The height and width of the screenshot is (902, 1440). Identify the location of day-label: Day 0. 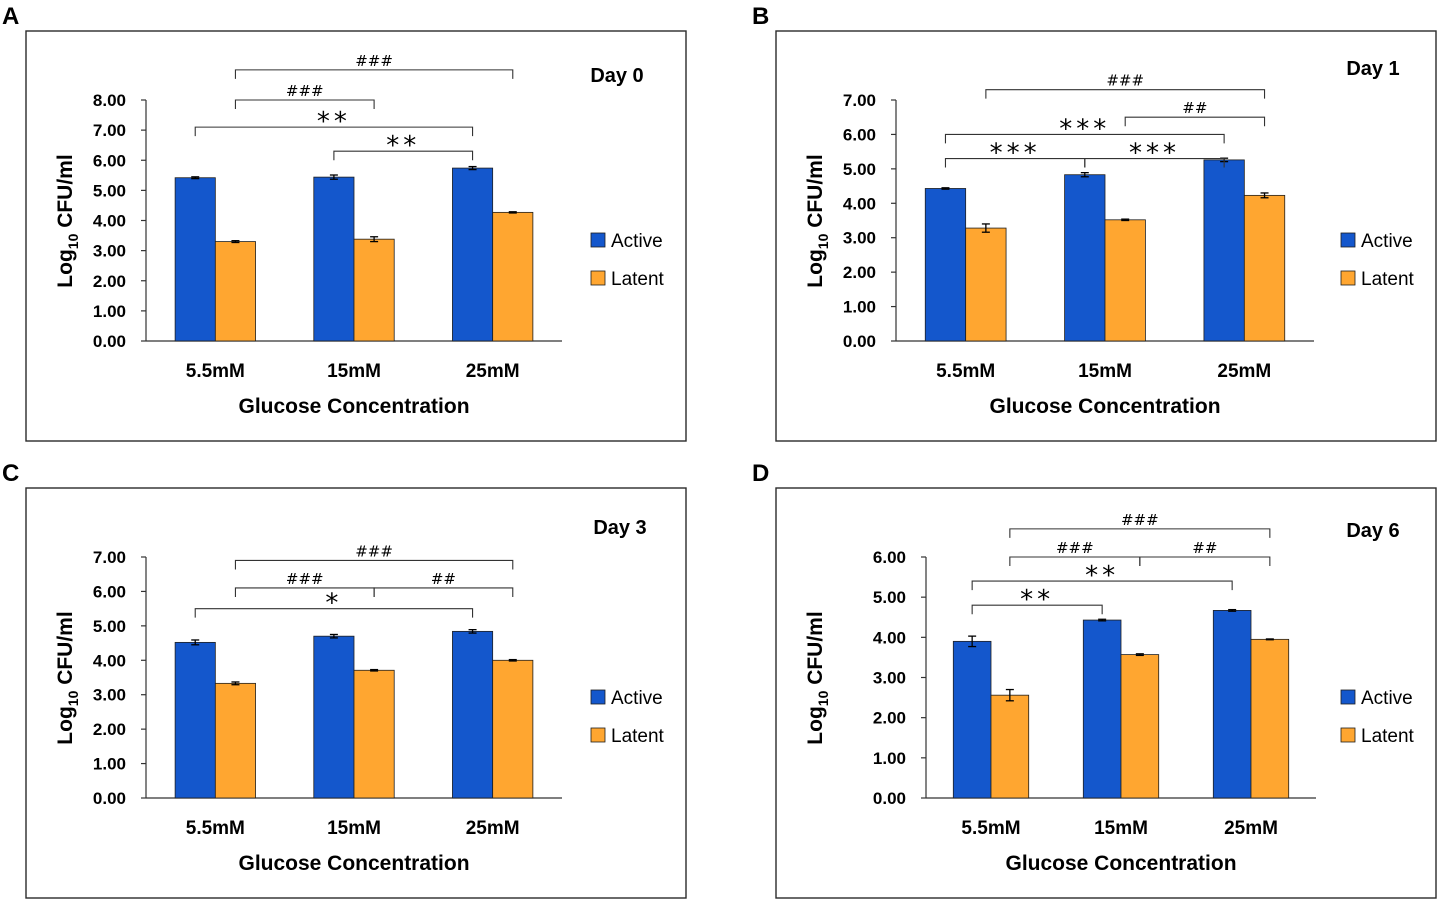
(616, 76).